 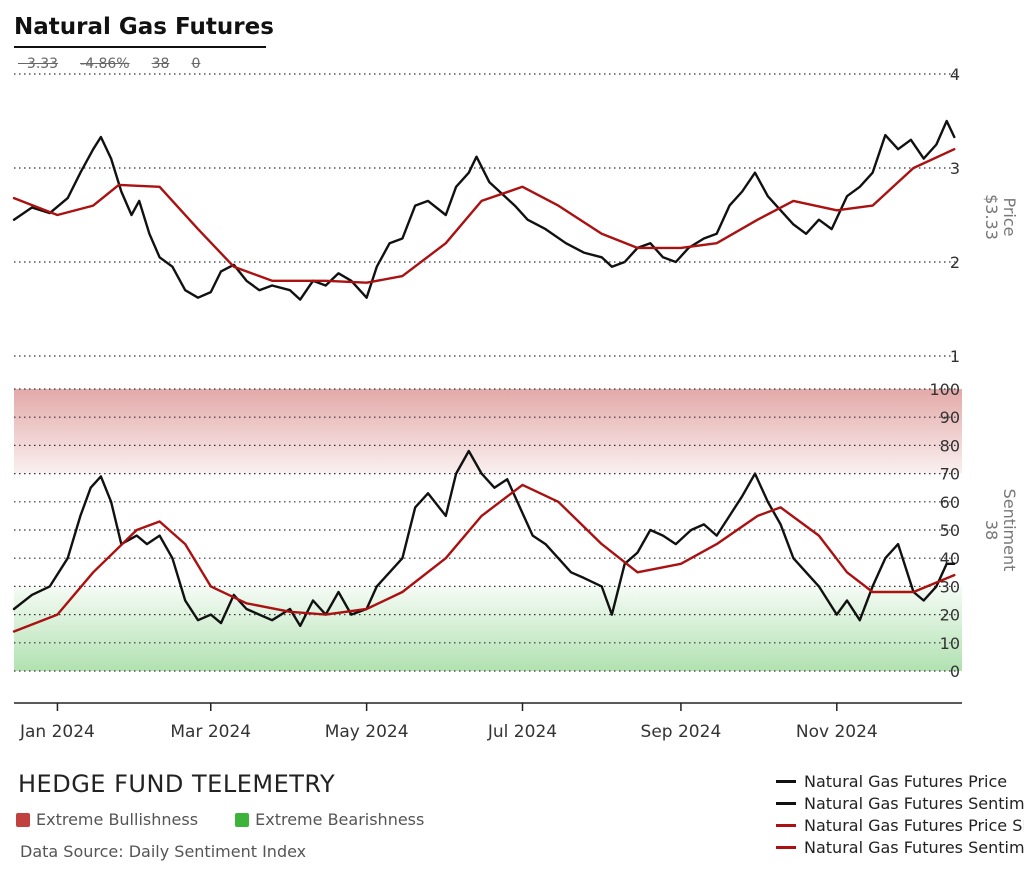 What do you see at coordinates (955, 356) in the screenshot?
I see `price-tick-label: 1` at bounding box center [955, 356].